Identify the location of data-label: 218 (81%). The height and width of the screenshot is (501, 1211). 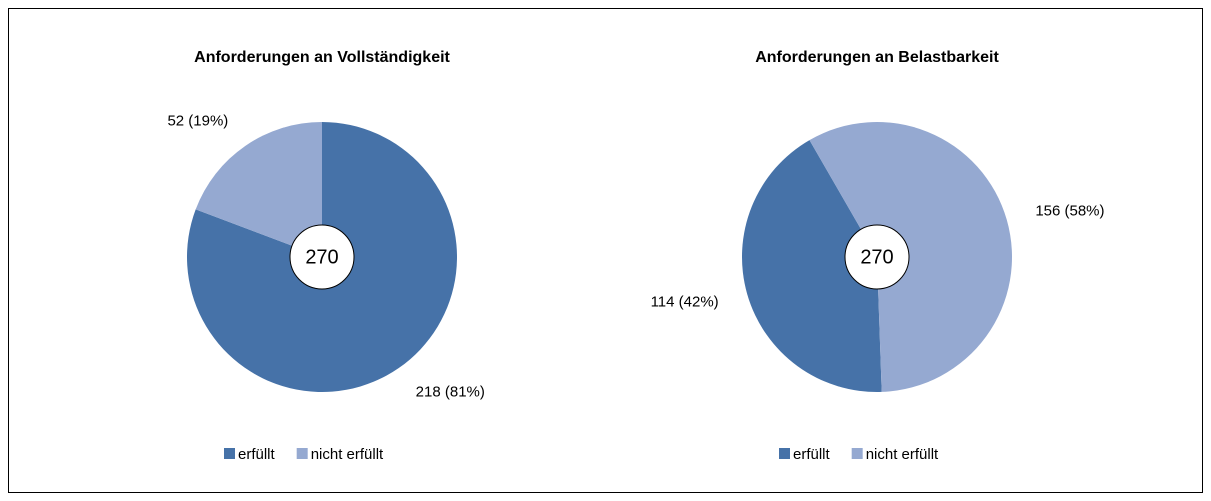
(450, 391).